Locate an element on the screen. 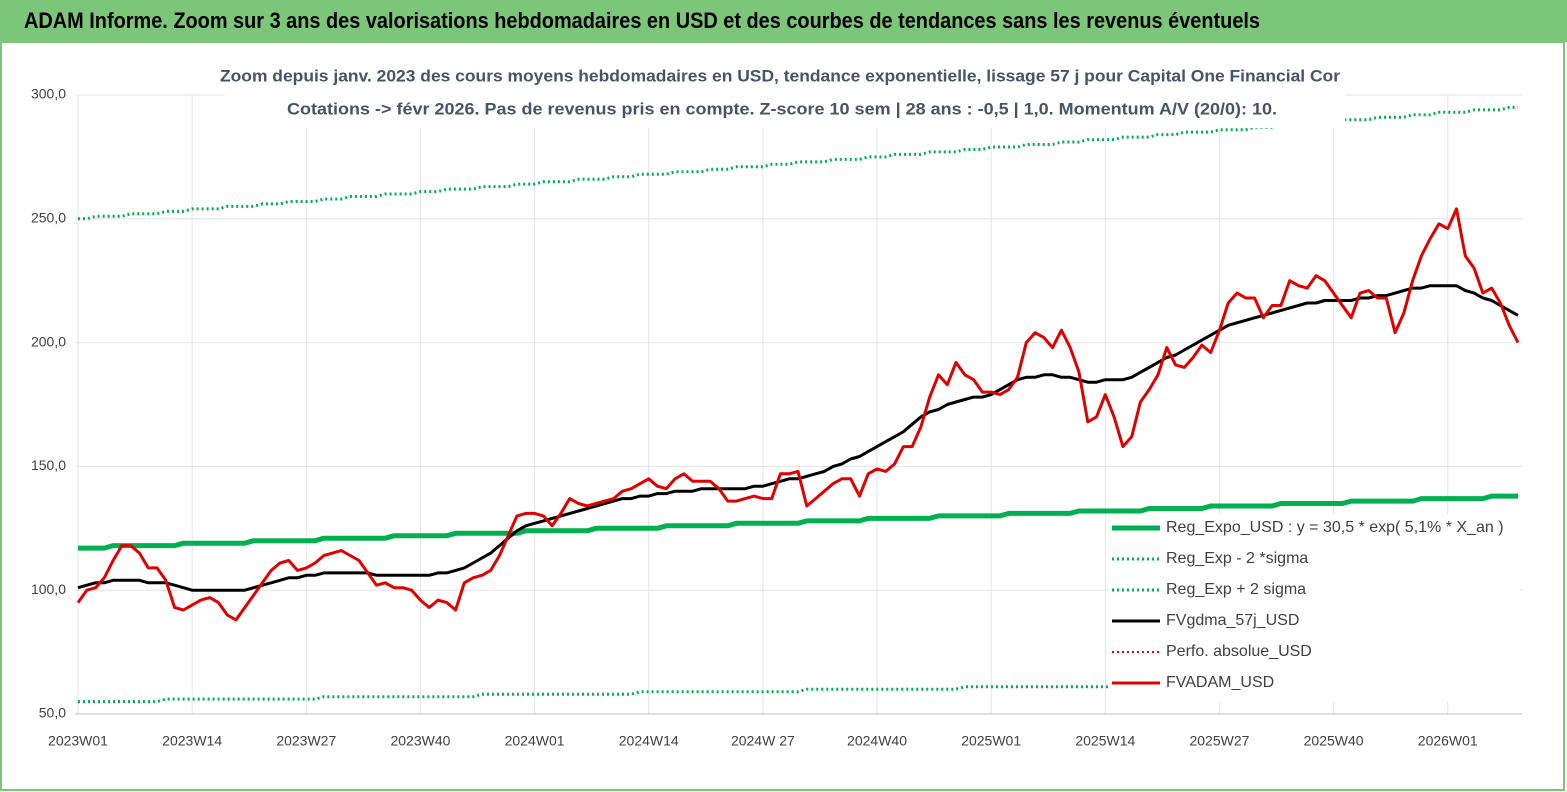 This screenshot has width=1567, height=792. y-tick-label: 200,0 is located at coordinates (48, 341).